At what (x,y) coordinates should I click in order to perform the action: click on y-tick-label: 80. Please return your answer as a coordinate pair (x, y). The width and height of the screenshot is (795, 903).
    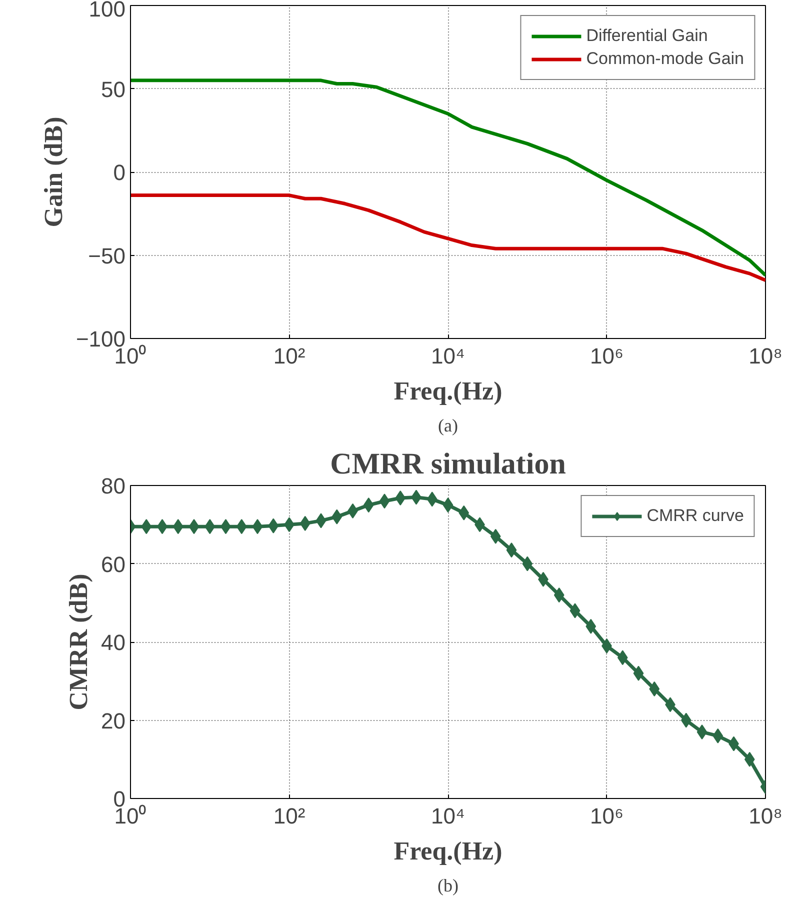
    Looking at the image, I should click on (113, 486).